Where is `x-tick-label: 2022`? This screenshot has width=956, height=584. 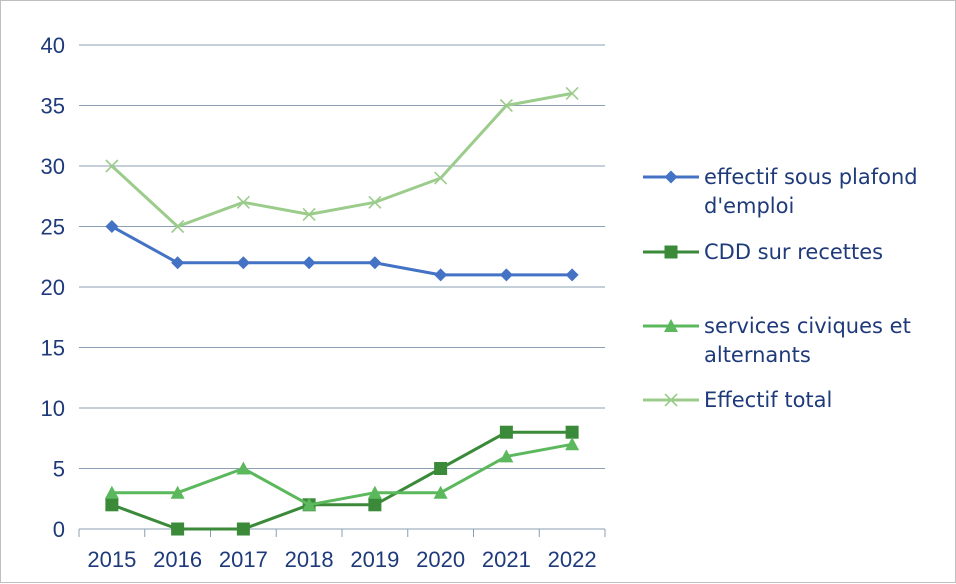
x-tick-label: 2022 is located at coordinates (572, 559).